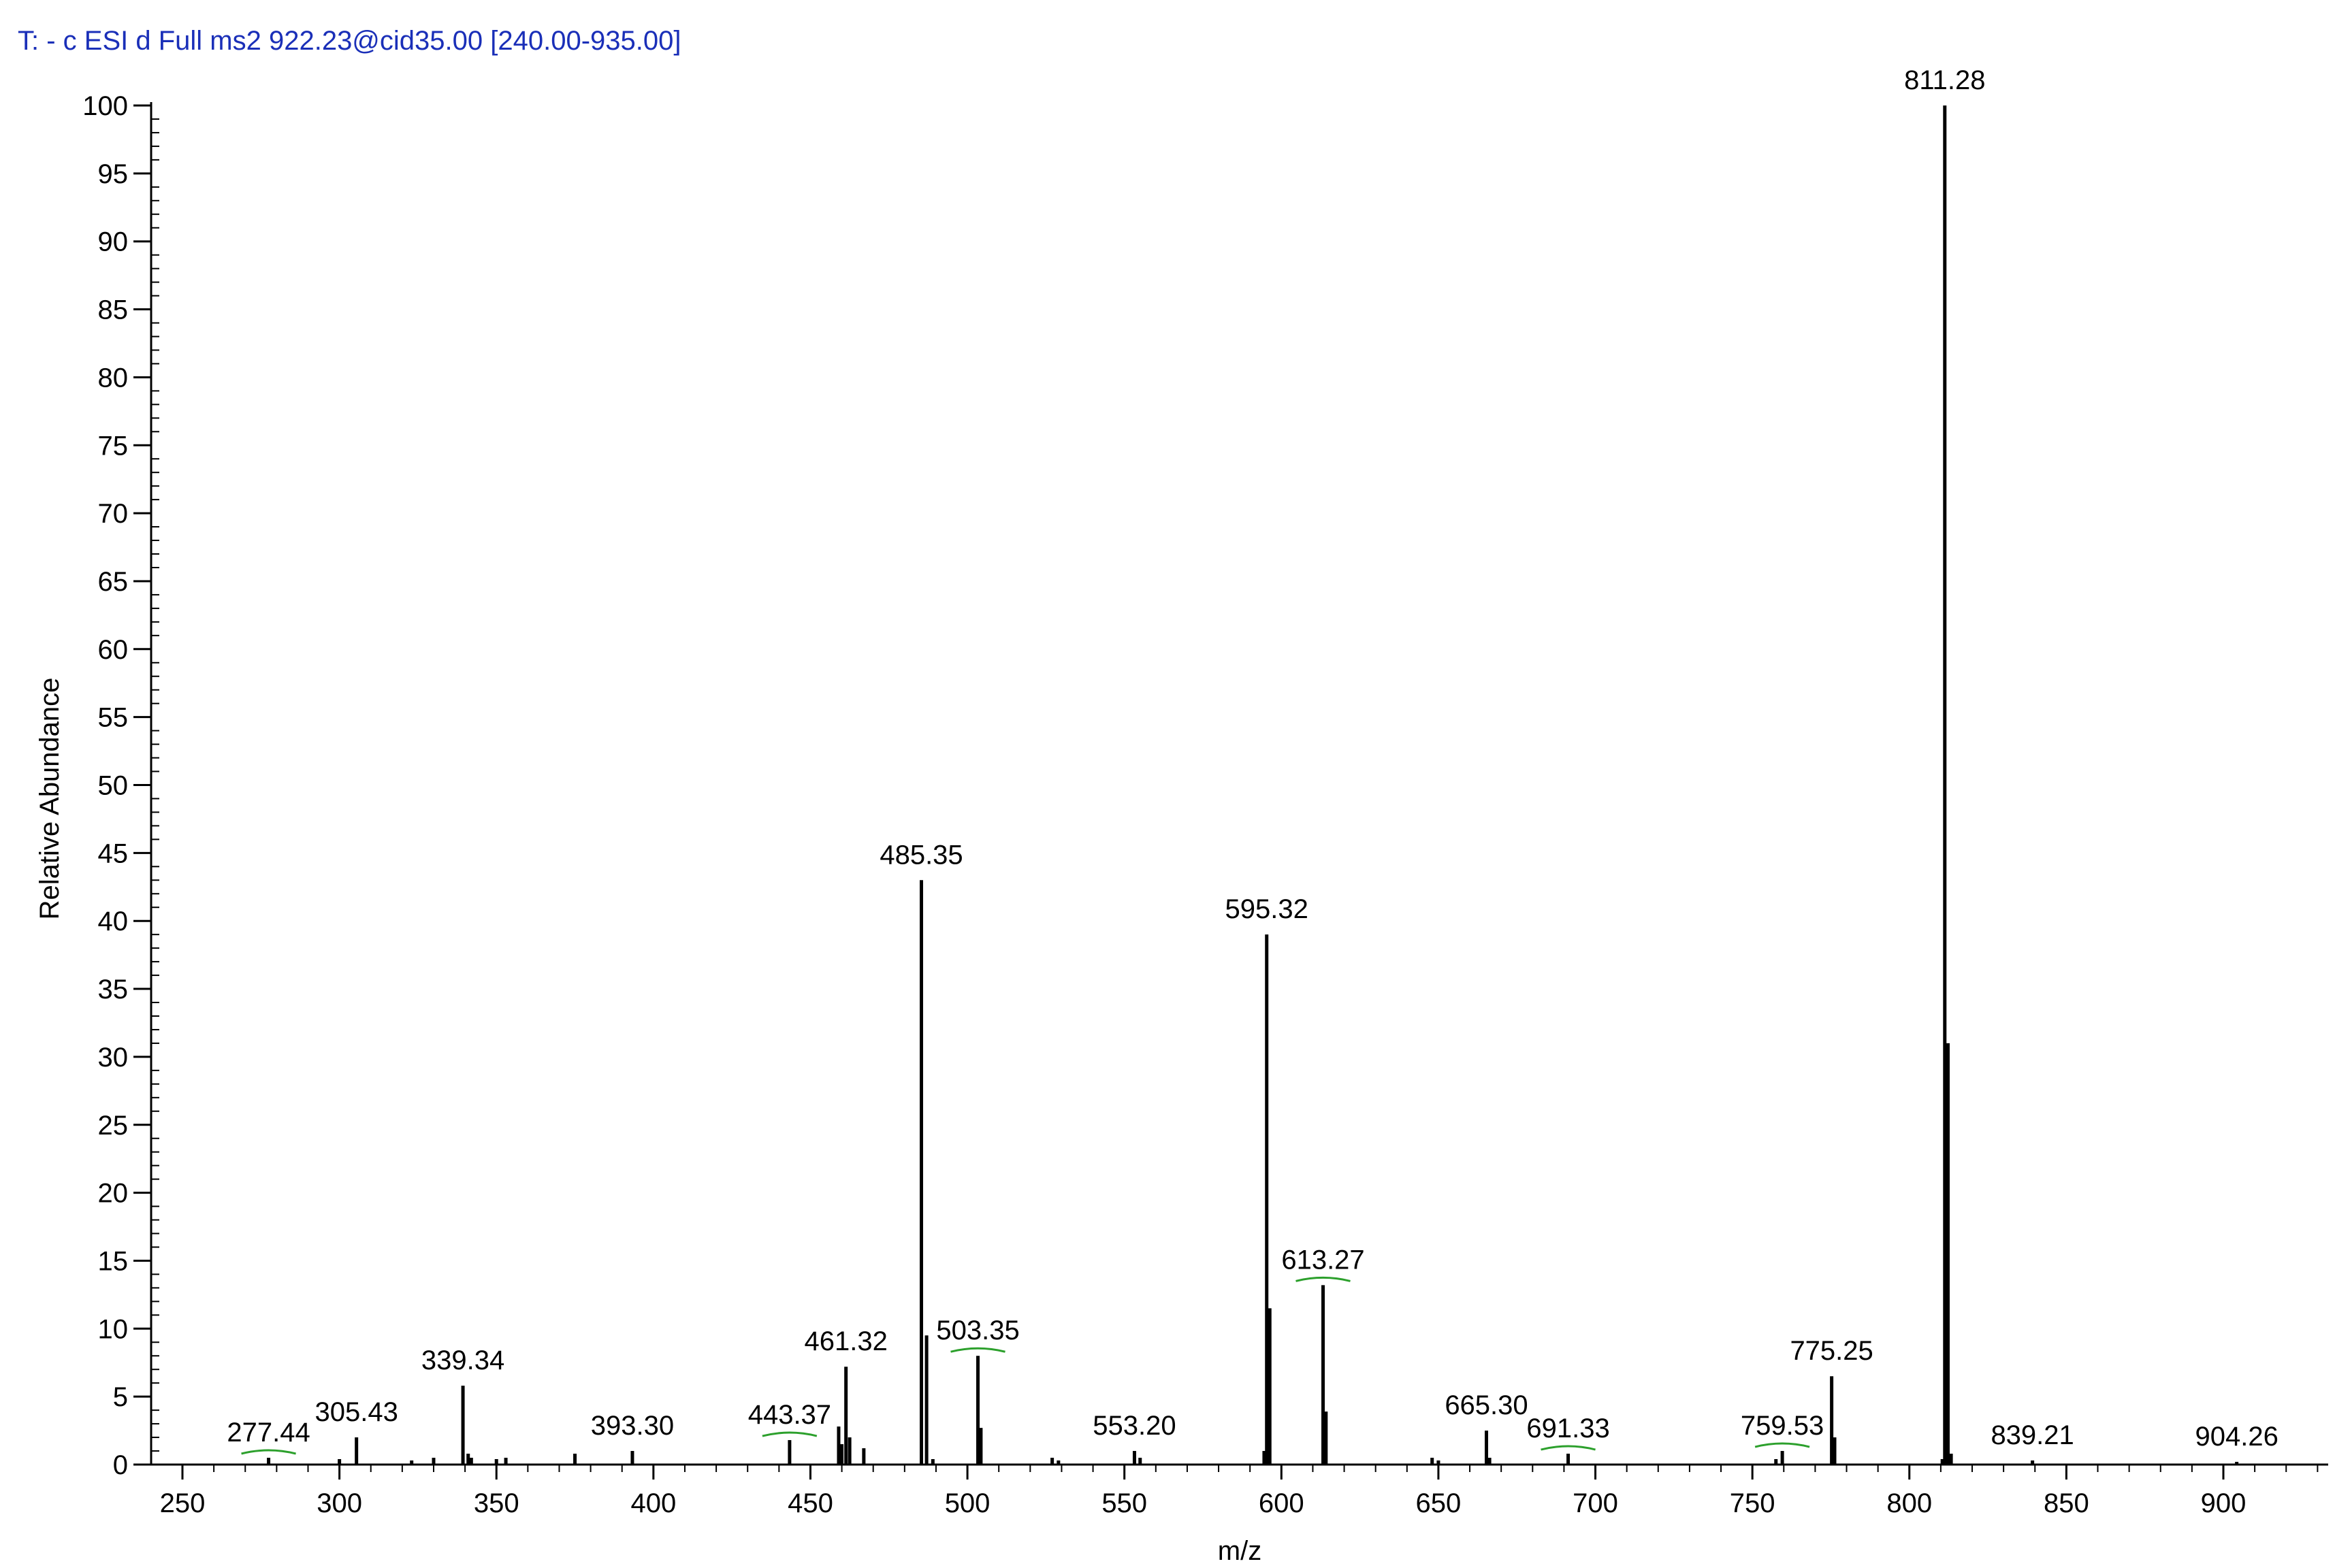  What do you see at coordinates (1486, 1405) in the screenshot?
I see `peak-label: 665.30` at bounding box center [1486, 1405].